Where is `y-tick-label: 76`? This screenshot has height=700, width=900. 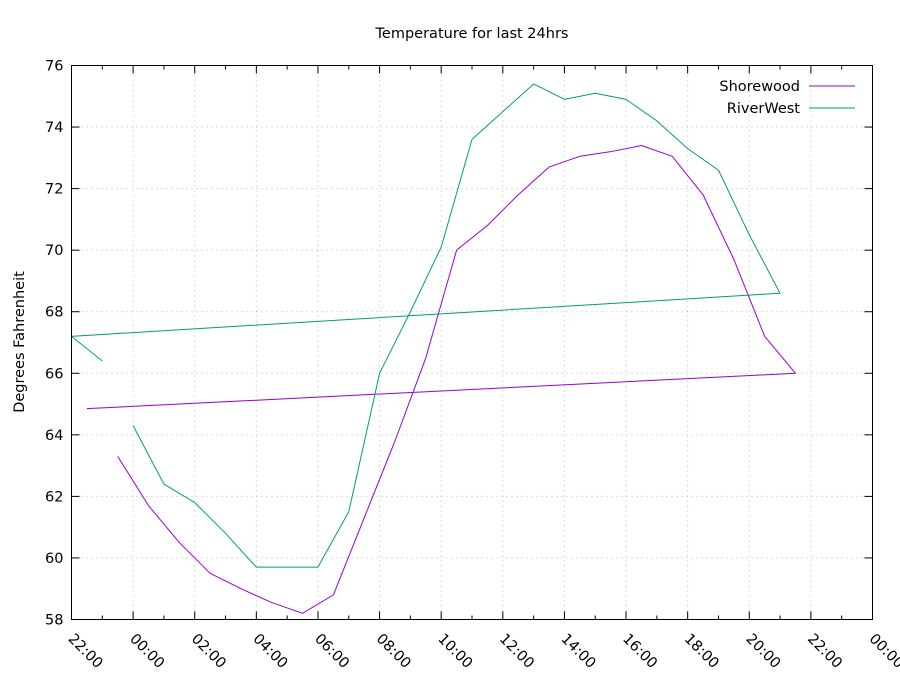 y-tick-label: 76 is located at coordinates (54, 67).